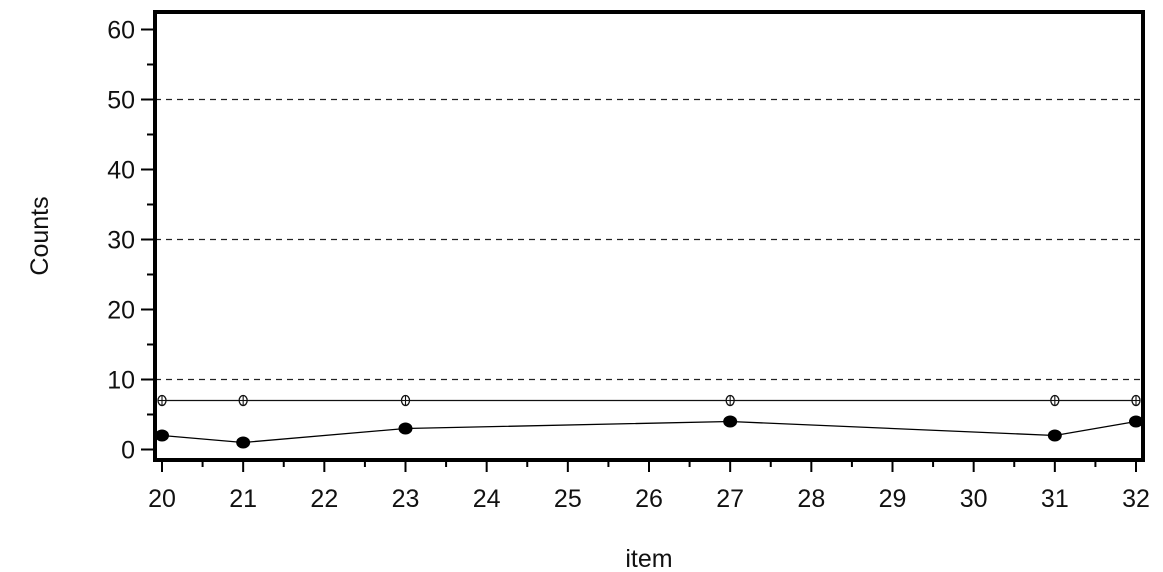  I want to click on y-axis-ticks, so click(148, 239).